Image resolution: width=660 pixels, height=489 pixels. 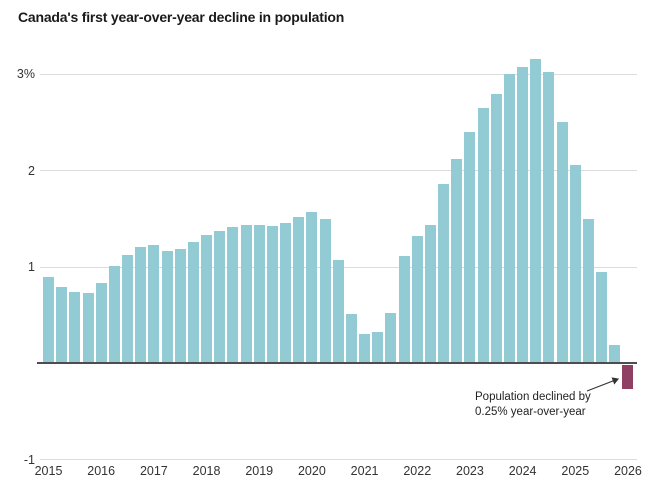 I want to click on bar-2023-q4, so click(x=509, y=219).